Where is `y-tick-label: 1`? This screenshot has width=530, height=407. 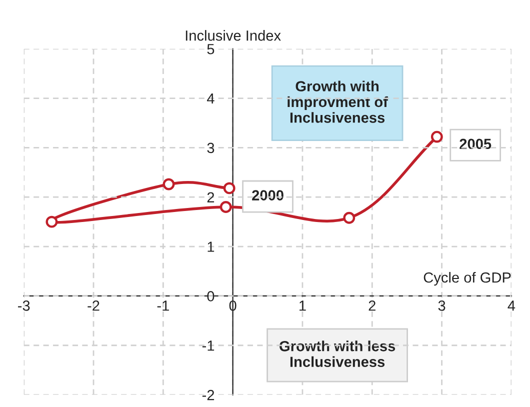
y-tick-label: 1 is located at coordinates (211, 247).